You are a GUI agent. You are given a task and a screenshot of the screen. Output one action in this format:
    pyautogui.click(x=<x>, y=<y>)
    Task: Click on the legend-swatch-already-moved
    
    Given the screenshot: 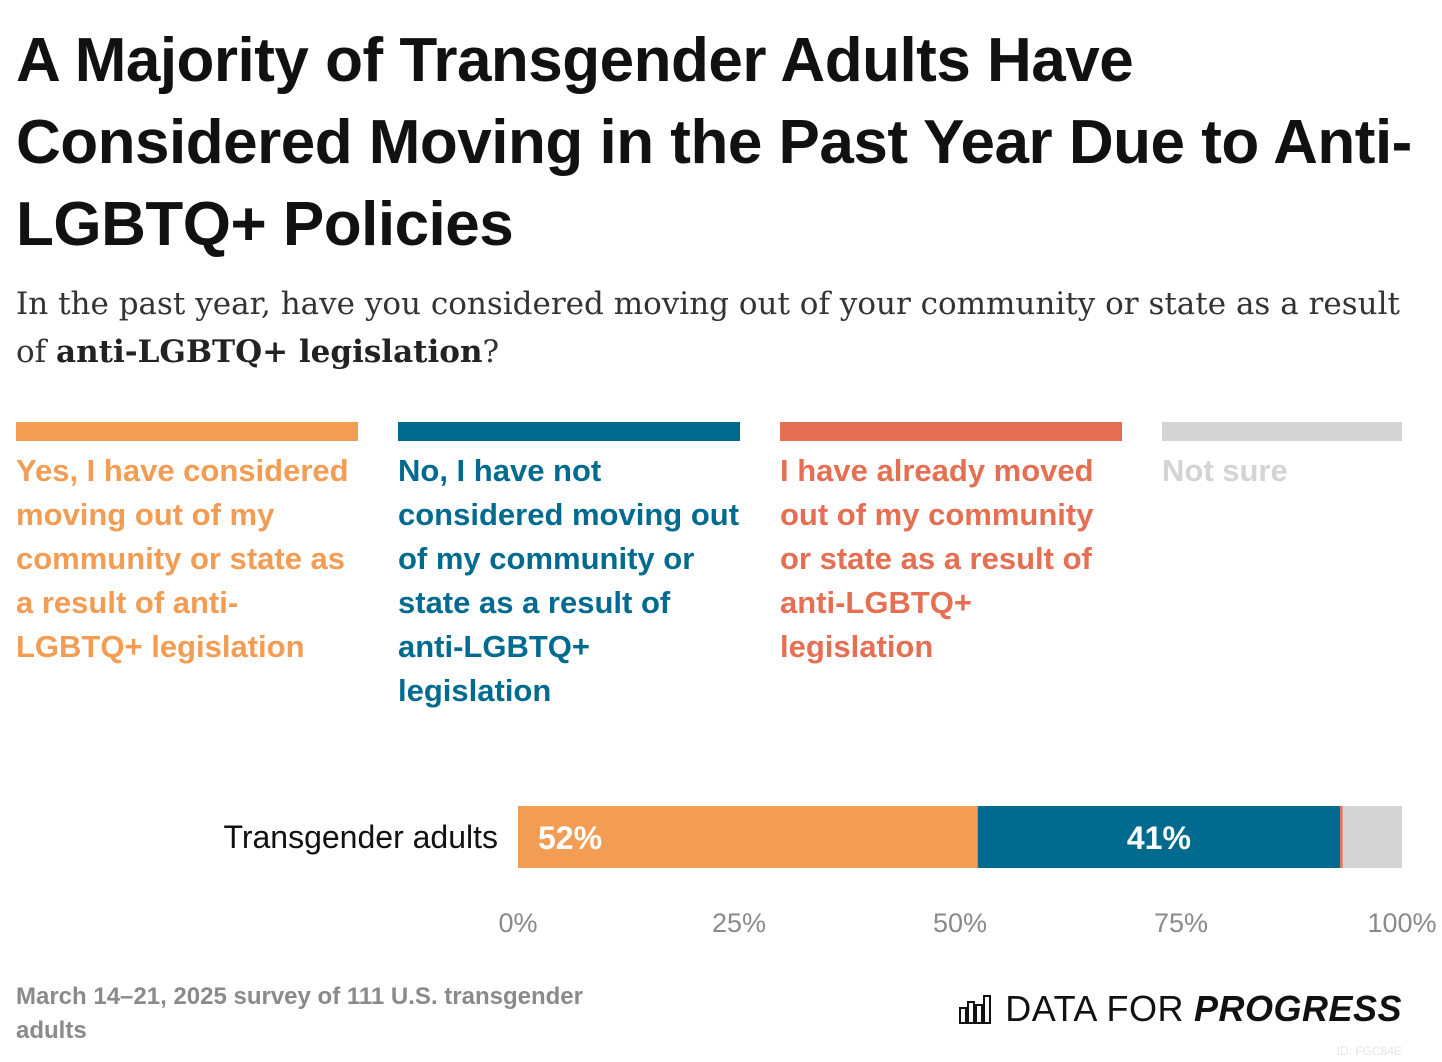 What is the action you would take?
    pyautogui.click(x=951, y=431)
    